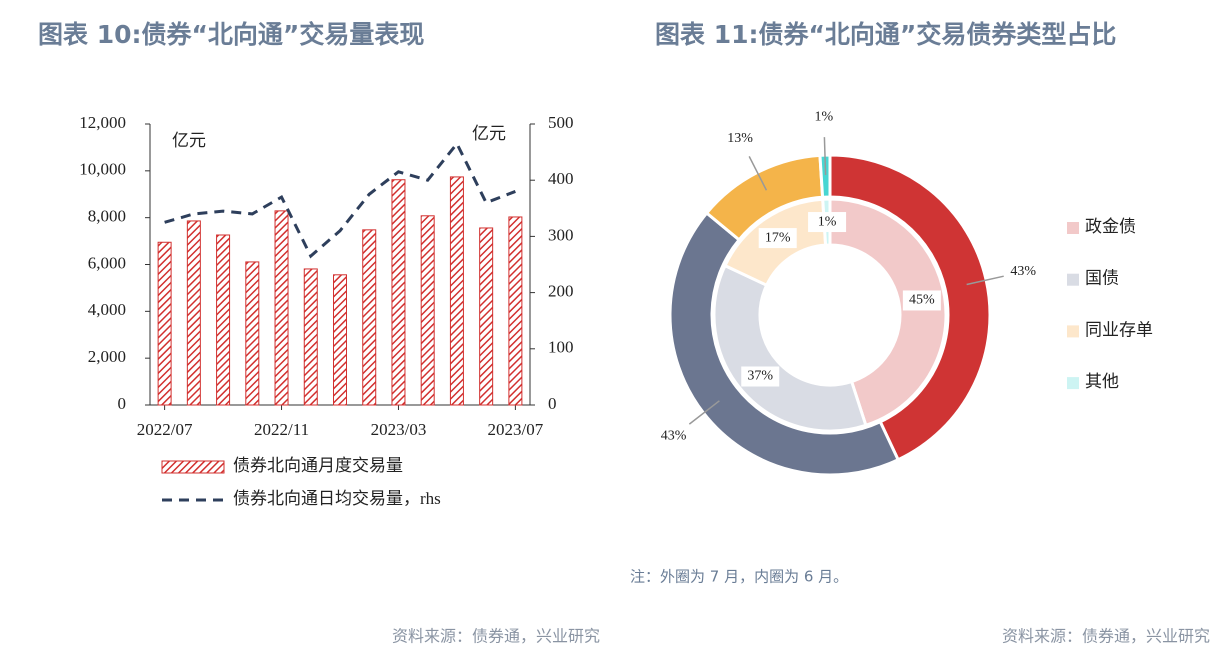 This screenshot has height=668, width=1232. Describe the element at coordinates (165, 429) in the screenshot. I see `x-tick-label: 2022/07` at that location.